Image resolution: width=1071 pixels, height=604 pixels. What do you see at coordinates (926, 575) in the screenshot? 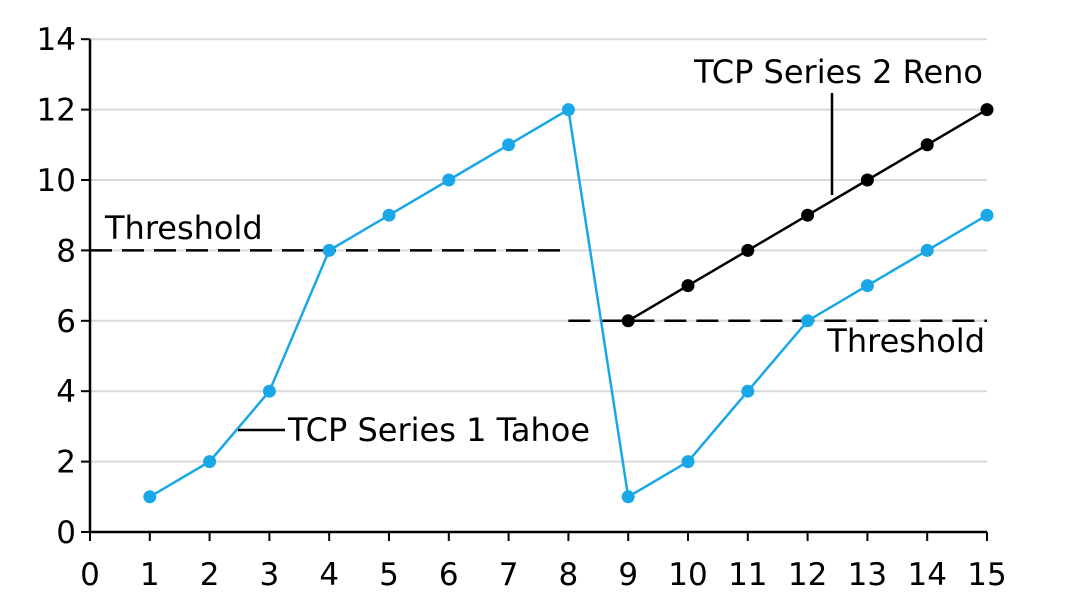
I see `x-tick-label-14: 14` at bounding box center [926, 575].